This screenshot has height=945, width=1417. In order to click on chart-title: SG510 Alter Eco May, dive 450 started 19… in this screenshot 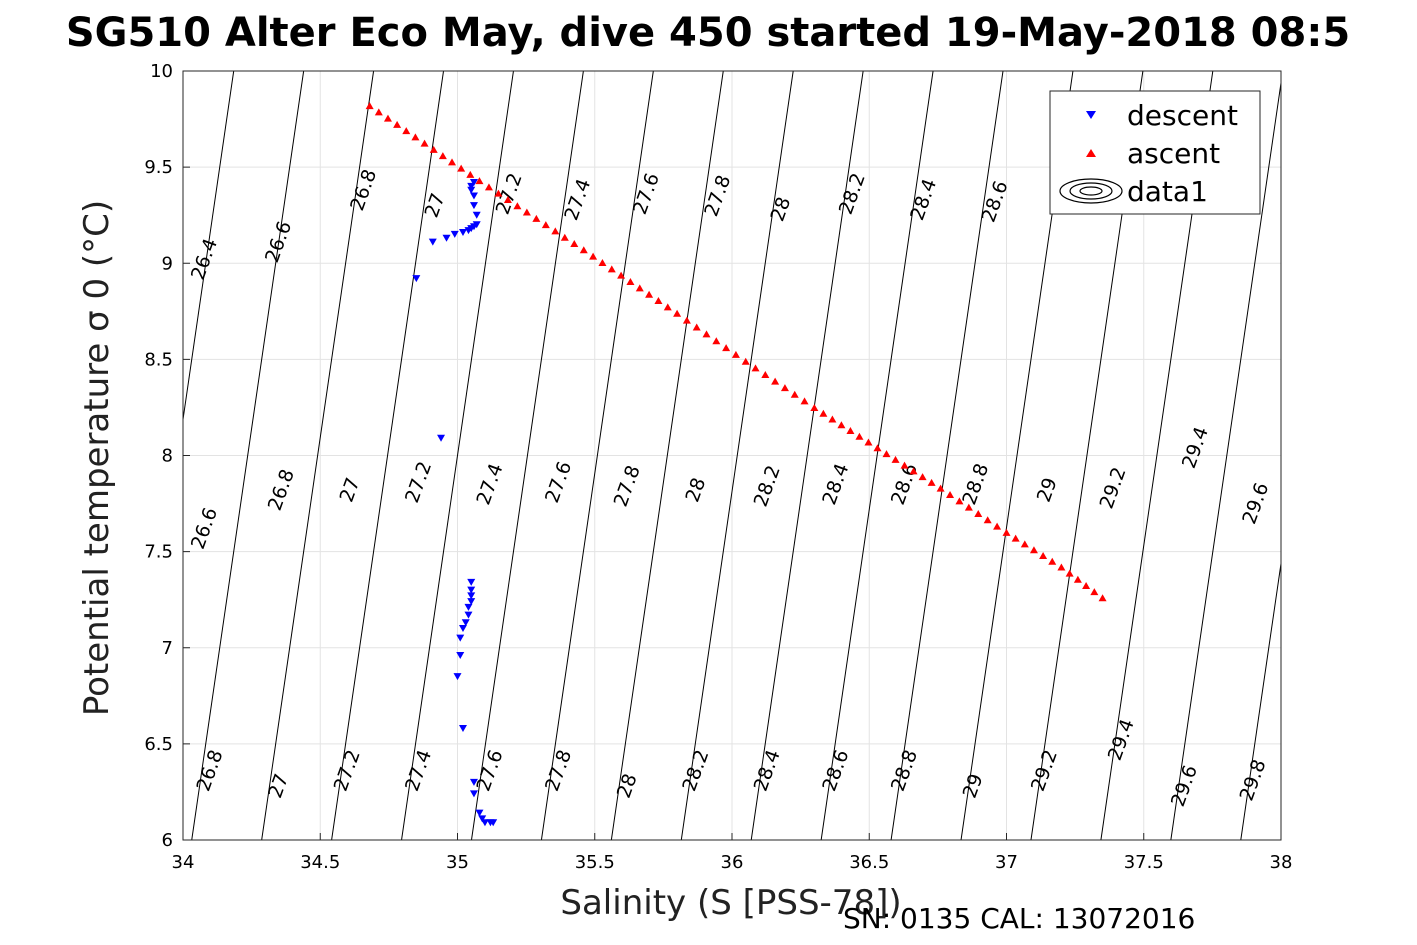, I will do `click(708, 33)`.